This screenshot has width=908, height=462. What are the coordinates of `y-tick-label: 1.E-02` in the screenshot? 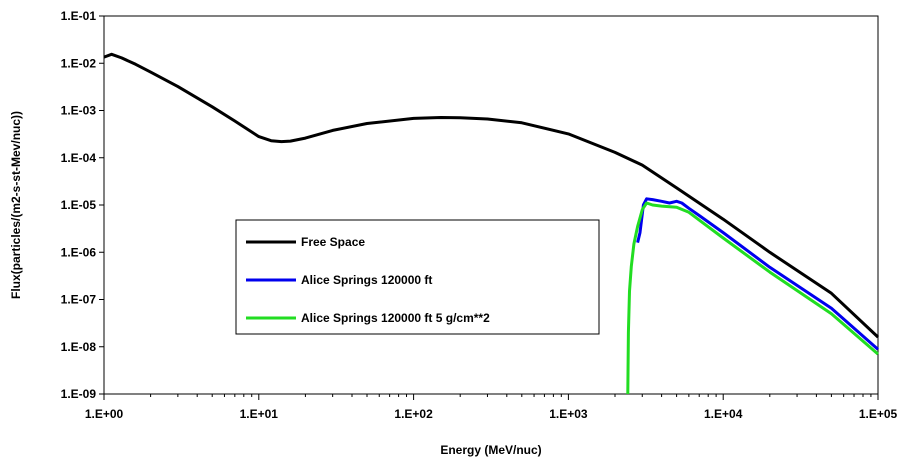 It's located at (79, 63).